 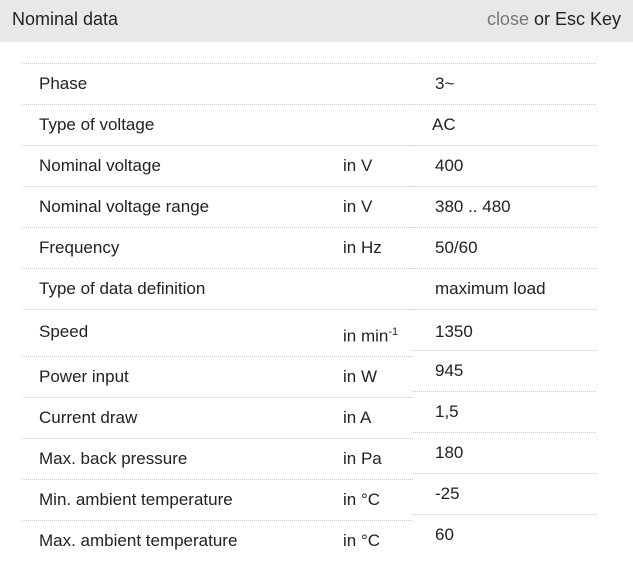 What do you see at coordinates (217, 83) in the screenshot?
I see `table-row: Phase` at bounding box center [217, 83].